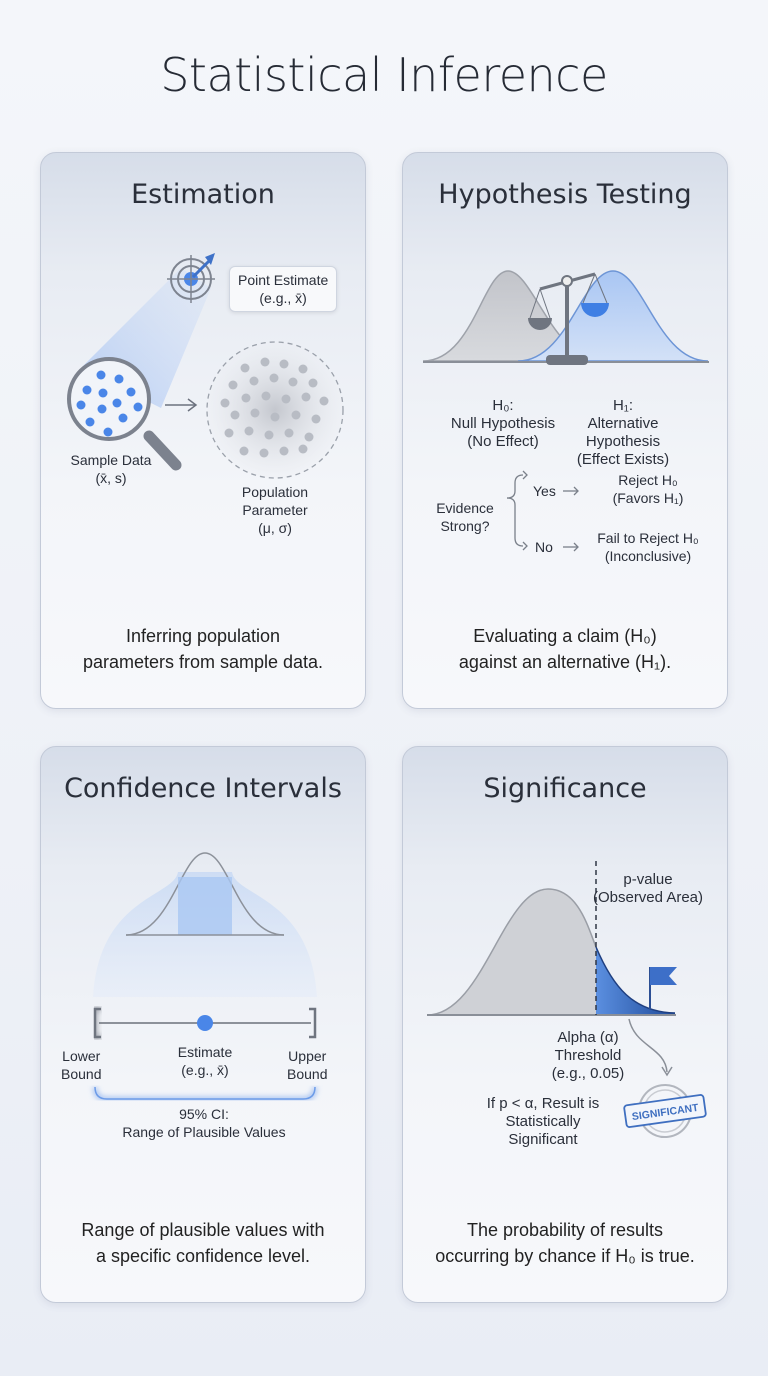 The height and width of the screenshot is (1376, 768). Describe the element at coordinates (203, 1230) in the screenshot. I see `card-description: Range of plausible values with` at that location.